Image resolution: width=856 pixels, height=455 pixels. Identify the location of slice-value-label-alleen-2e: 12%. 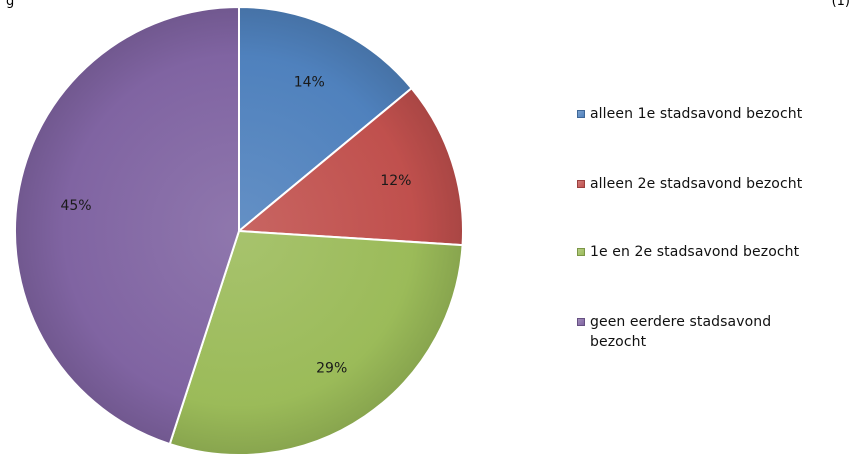
(395, 181).